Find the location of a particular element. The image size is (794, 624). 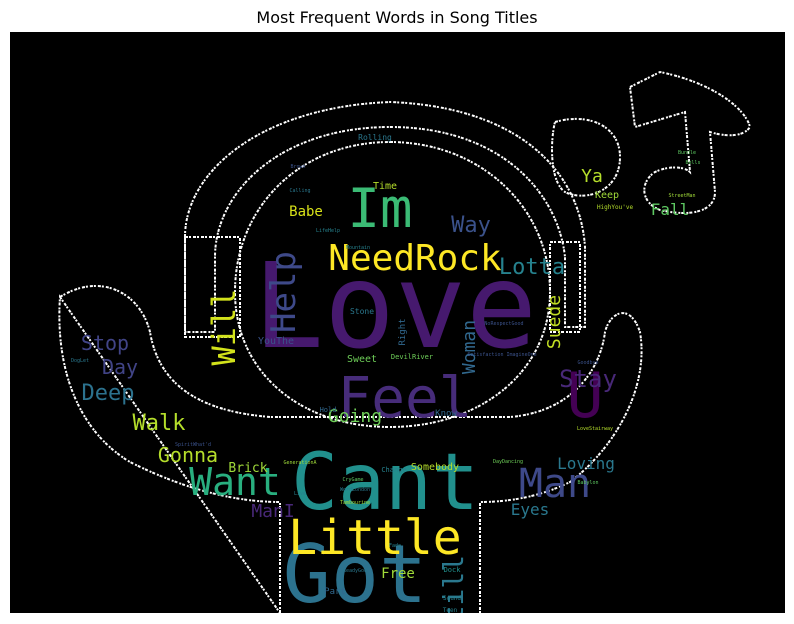

word-want: Want is located at coordinates (235, 482).